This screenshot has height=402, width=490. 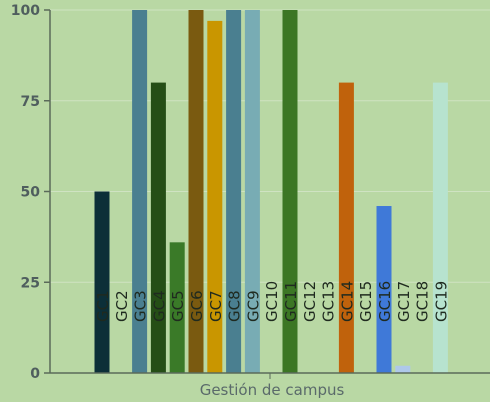 I want to click on category-label: GC9, so click(x=253, y=306).